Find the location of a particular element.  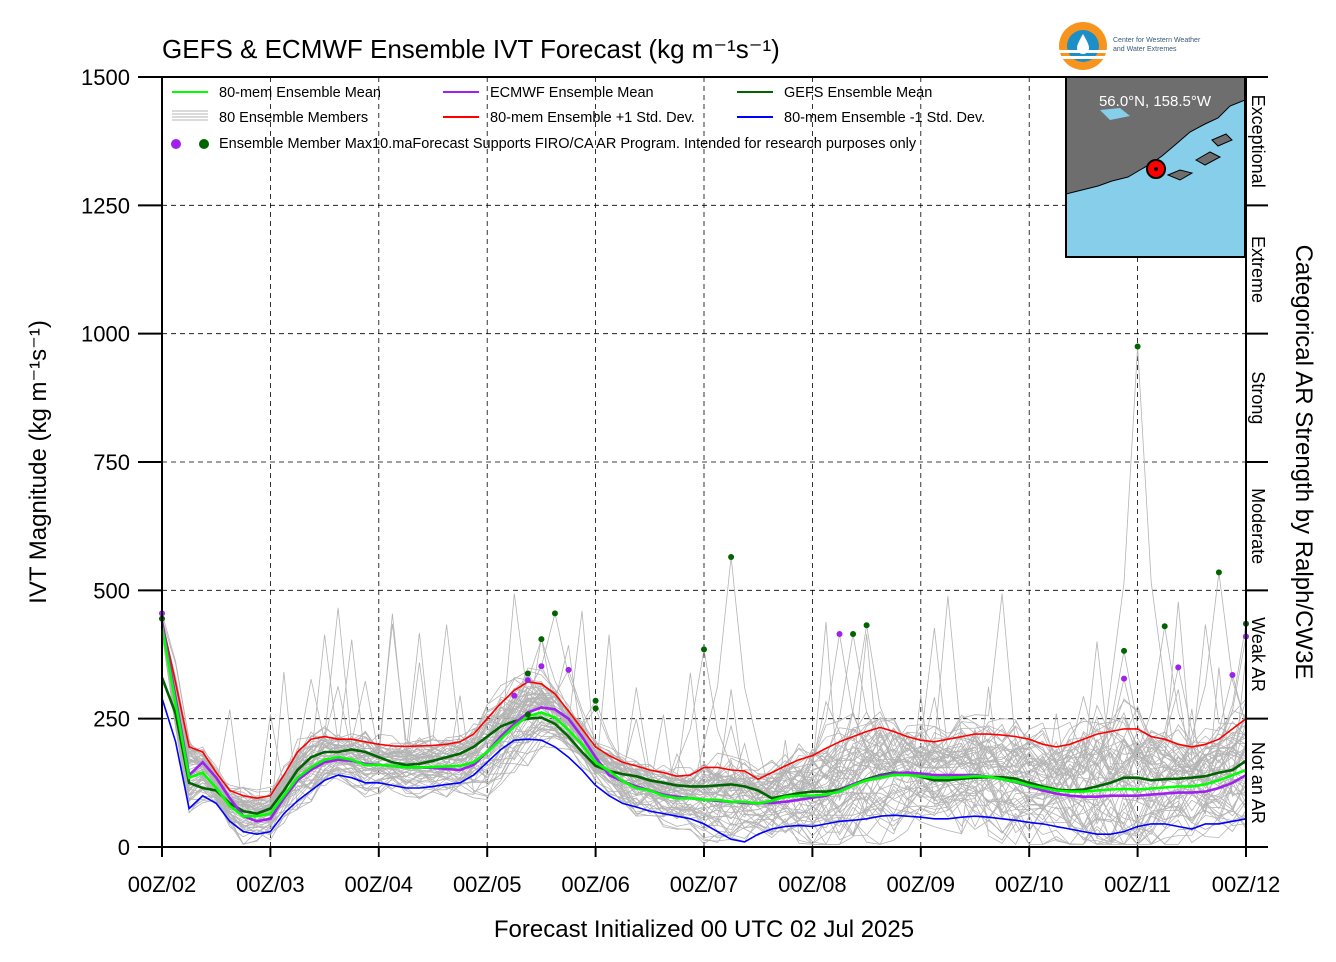

inset-map-marker-center is located at coordinates (1156, 169).